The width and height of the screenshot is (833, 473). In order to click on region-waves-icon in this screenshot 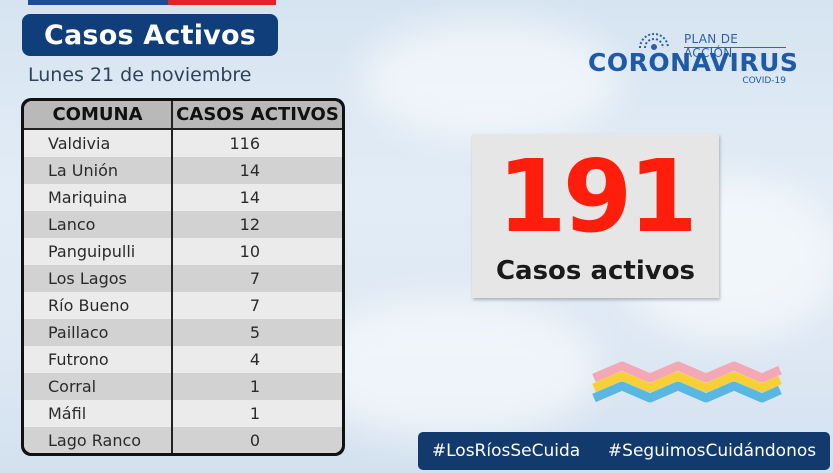, I will do `click(687, 382)`.